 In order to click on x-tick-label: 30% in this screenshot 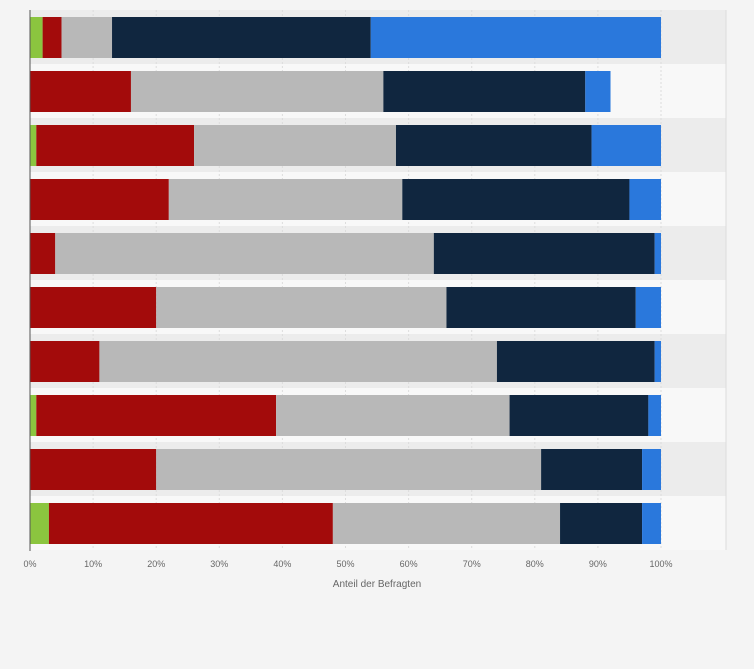, I will do `click(219, 564)`.